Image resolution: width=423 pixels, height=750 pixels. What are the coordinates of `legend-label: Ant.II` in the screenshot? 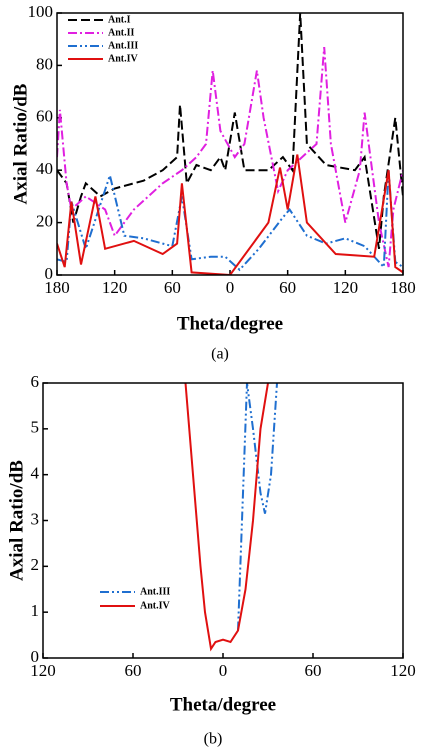 It's located at (121, 32).